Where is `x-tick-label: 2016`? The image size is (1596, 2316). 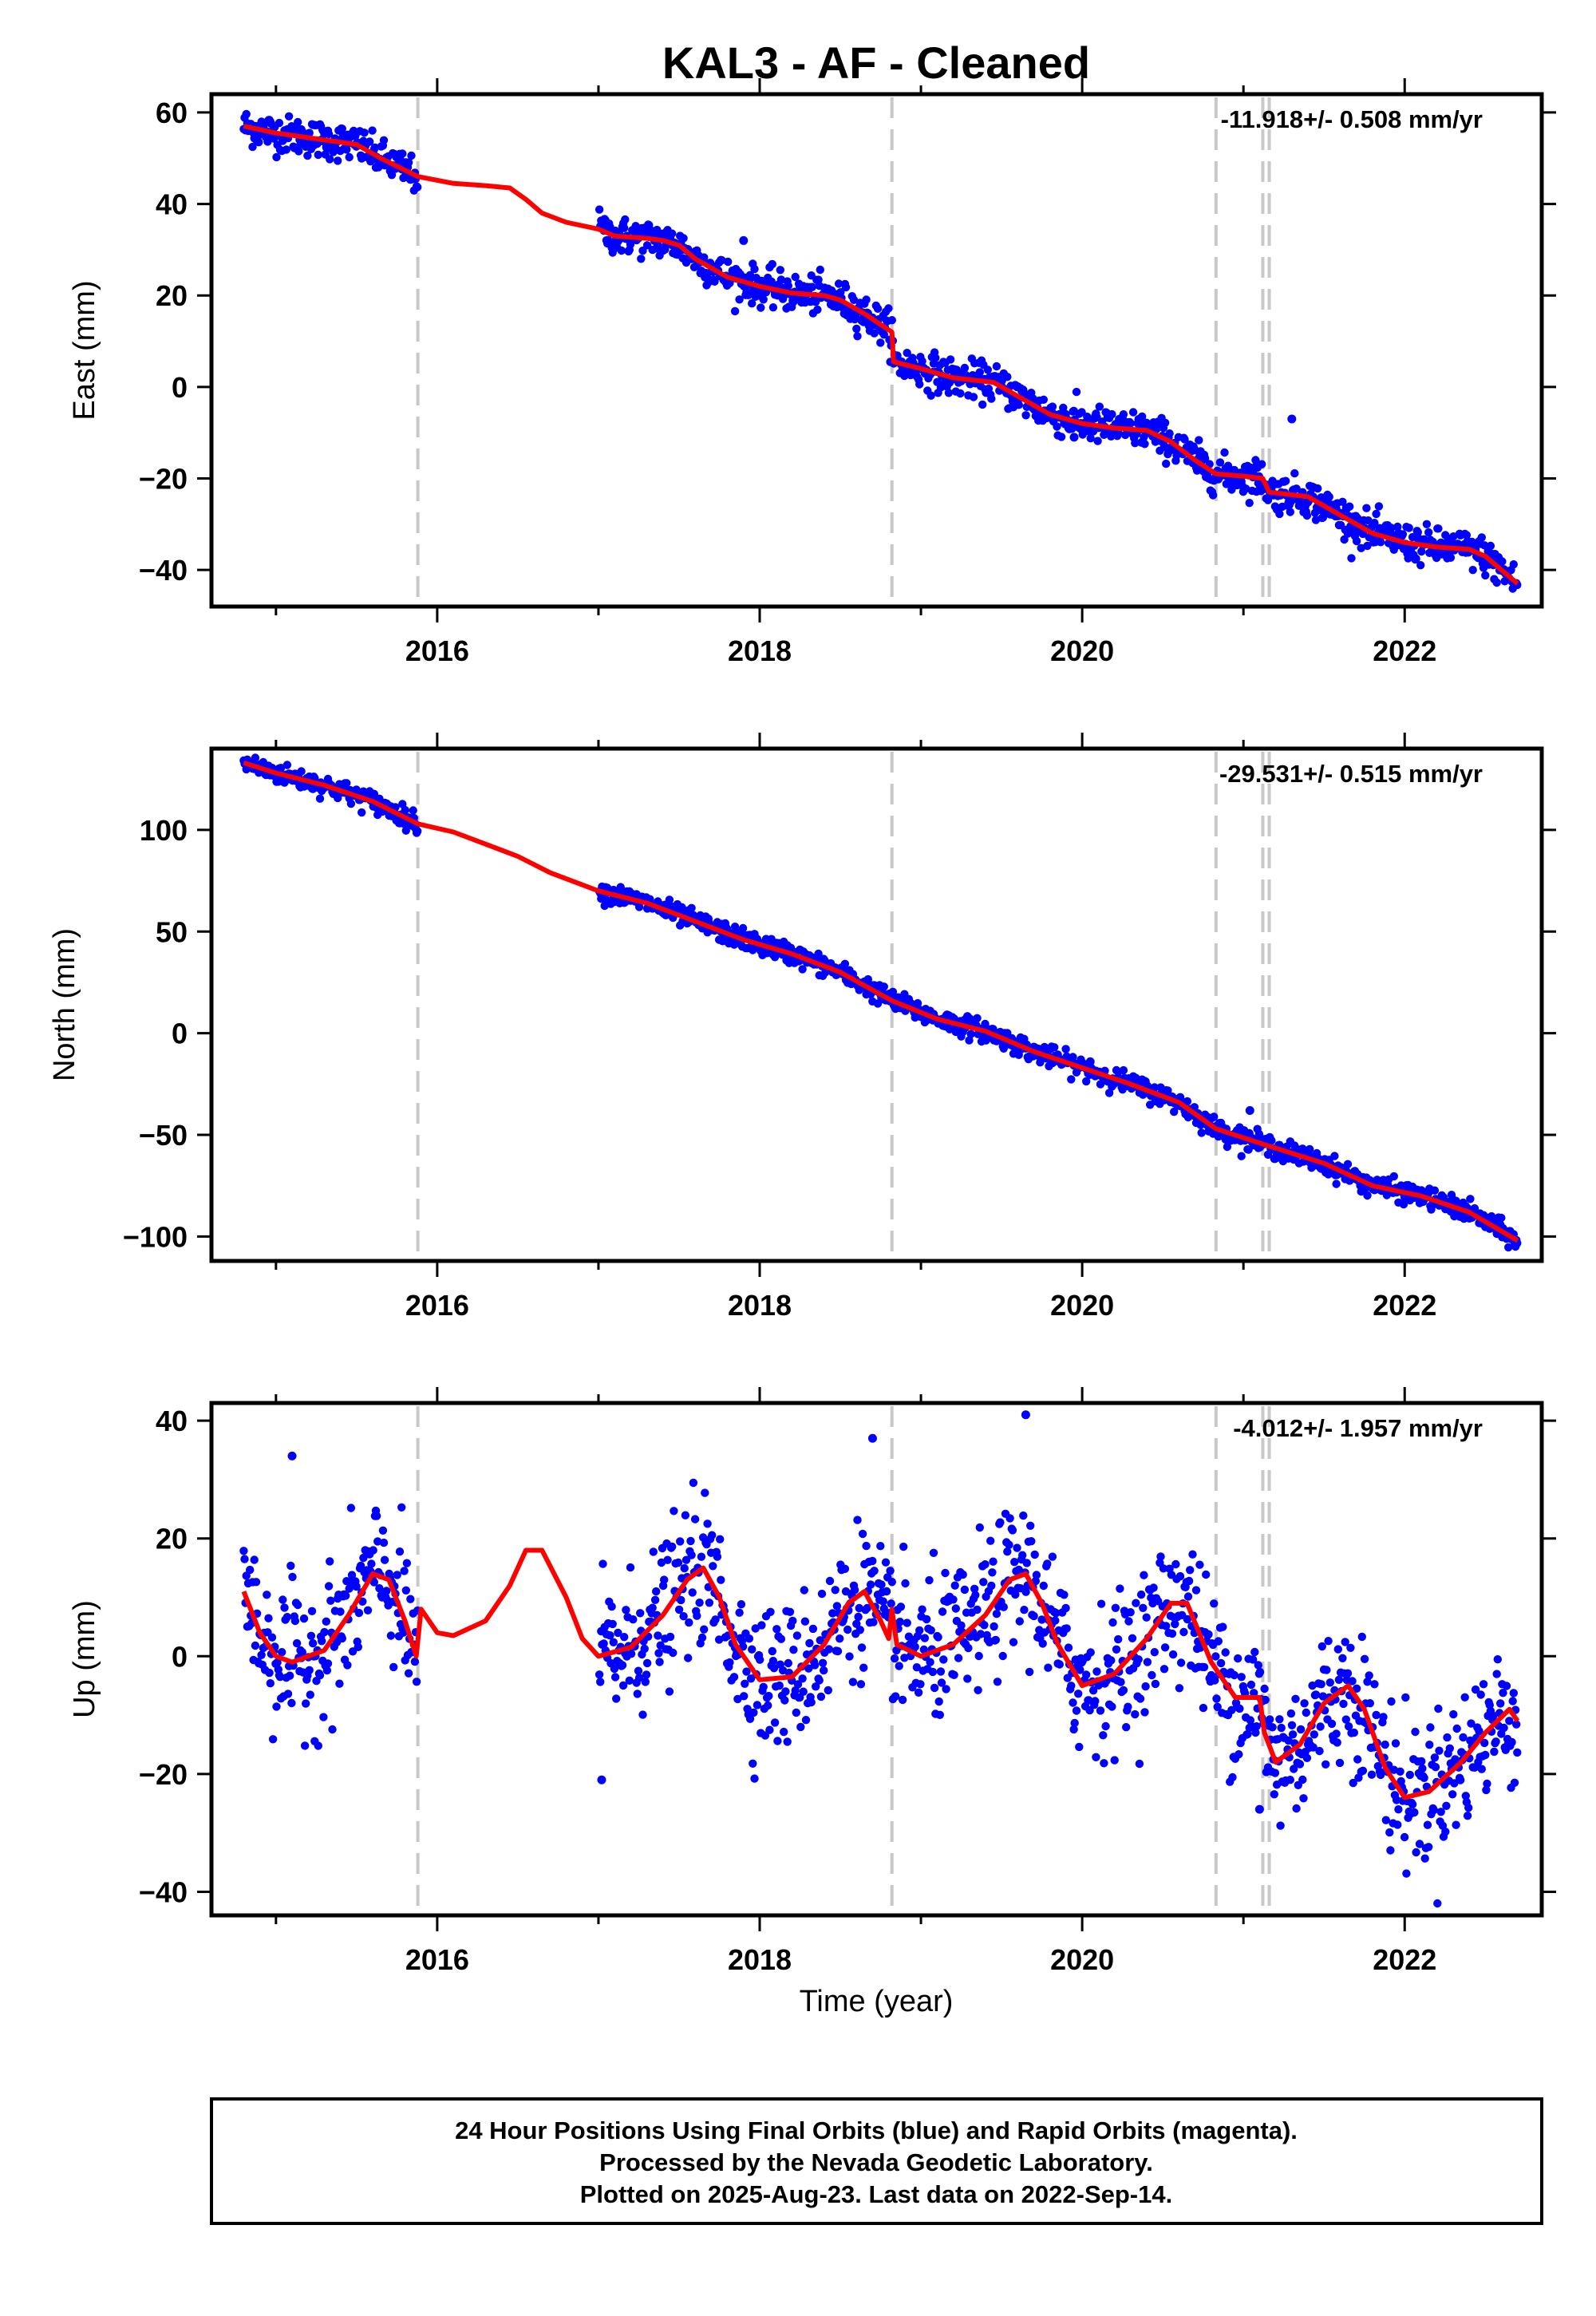
x-tick-label: 2016 is located at coordinates (437, 1959).